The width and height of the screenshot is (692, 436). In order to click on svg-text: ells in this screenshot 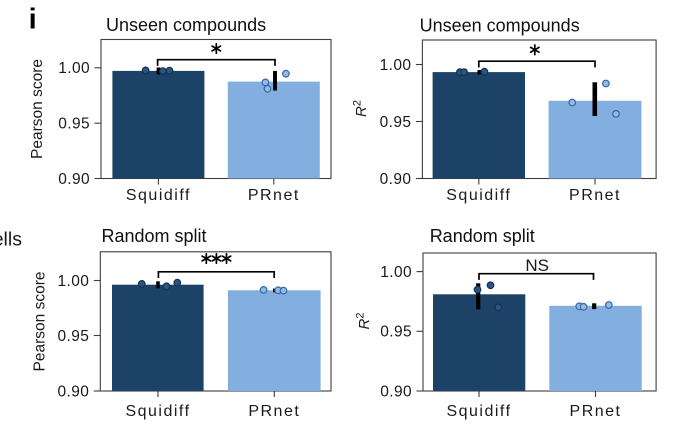, I will do `click(11, 240)`.